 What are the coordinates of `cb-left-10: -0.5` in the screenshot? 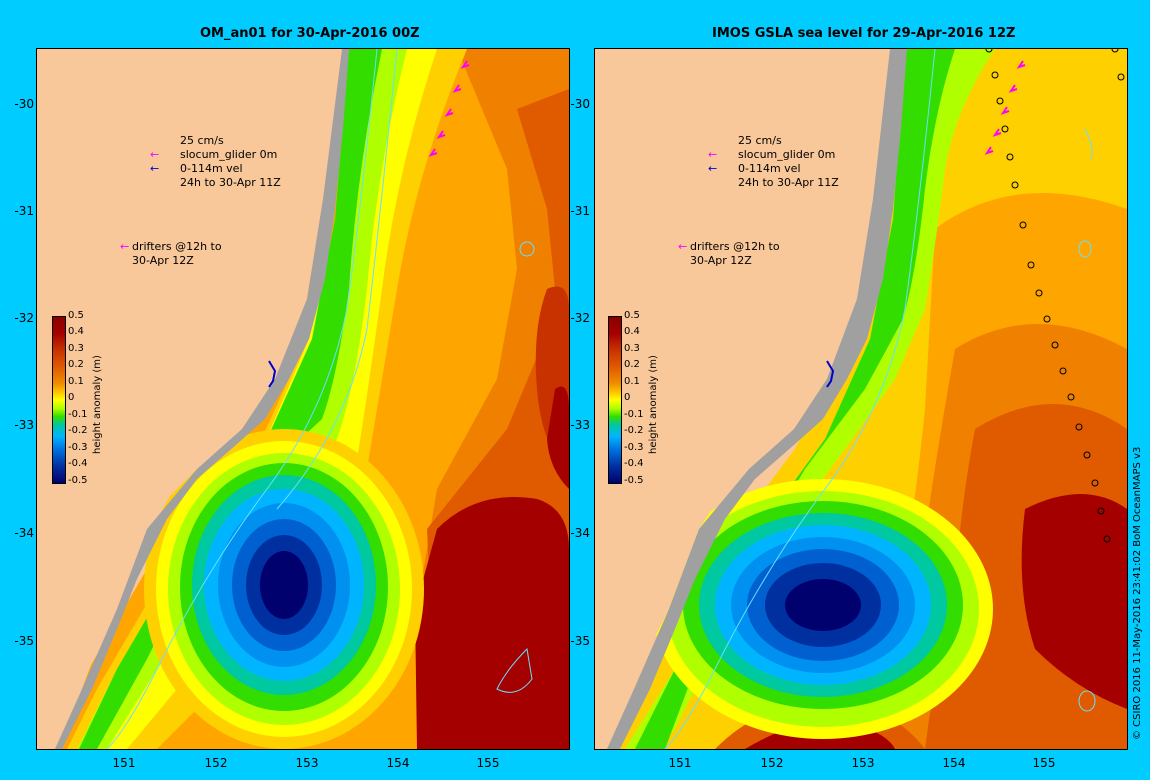 It's located at (78, 480).